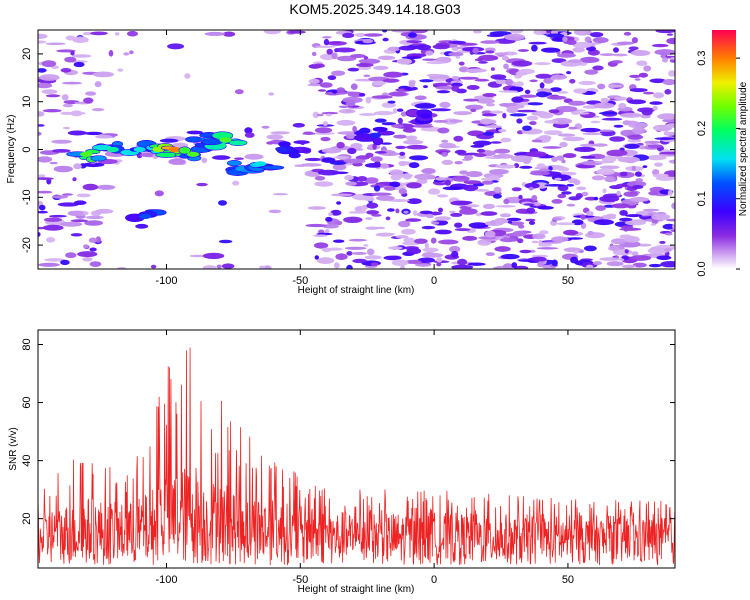 The image size is (750, 600). Describe the element at coordinates (112, 149) in the screenshot. I see `heatmap-hotspot-peak` at that location.